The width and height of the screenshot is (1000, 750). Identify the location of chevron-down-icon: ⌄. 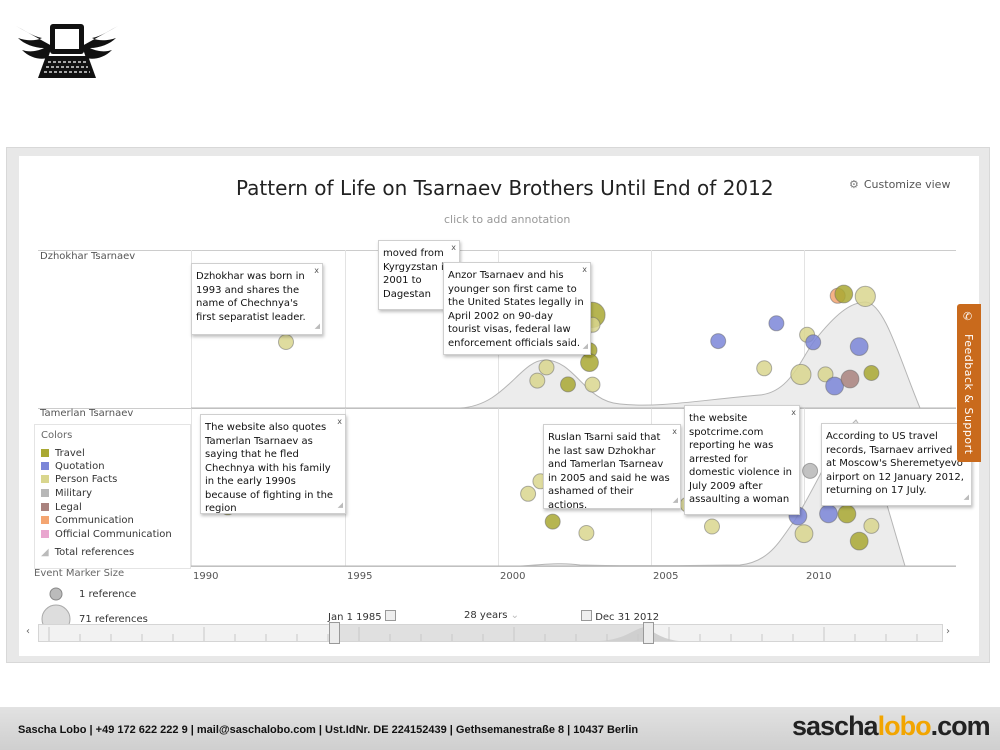
(515, 615).